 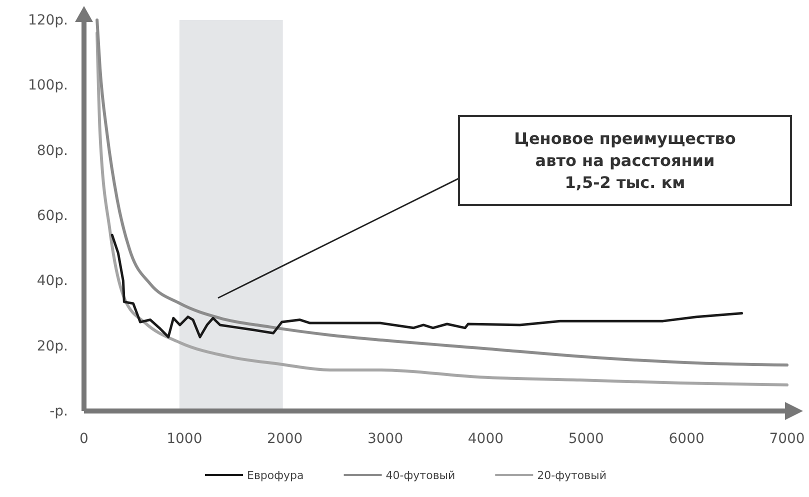 What do you see at coordinates (486, 438) in the screenshot?
I see `x-tick-label: 4000` at bounding box center [486, 438].